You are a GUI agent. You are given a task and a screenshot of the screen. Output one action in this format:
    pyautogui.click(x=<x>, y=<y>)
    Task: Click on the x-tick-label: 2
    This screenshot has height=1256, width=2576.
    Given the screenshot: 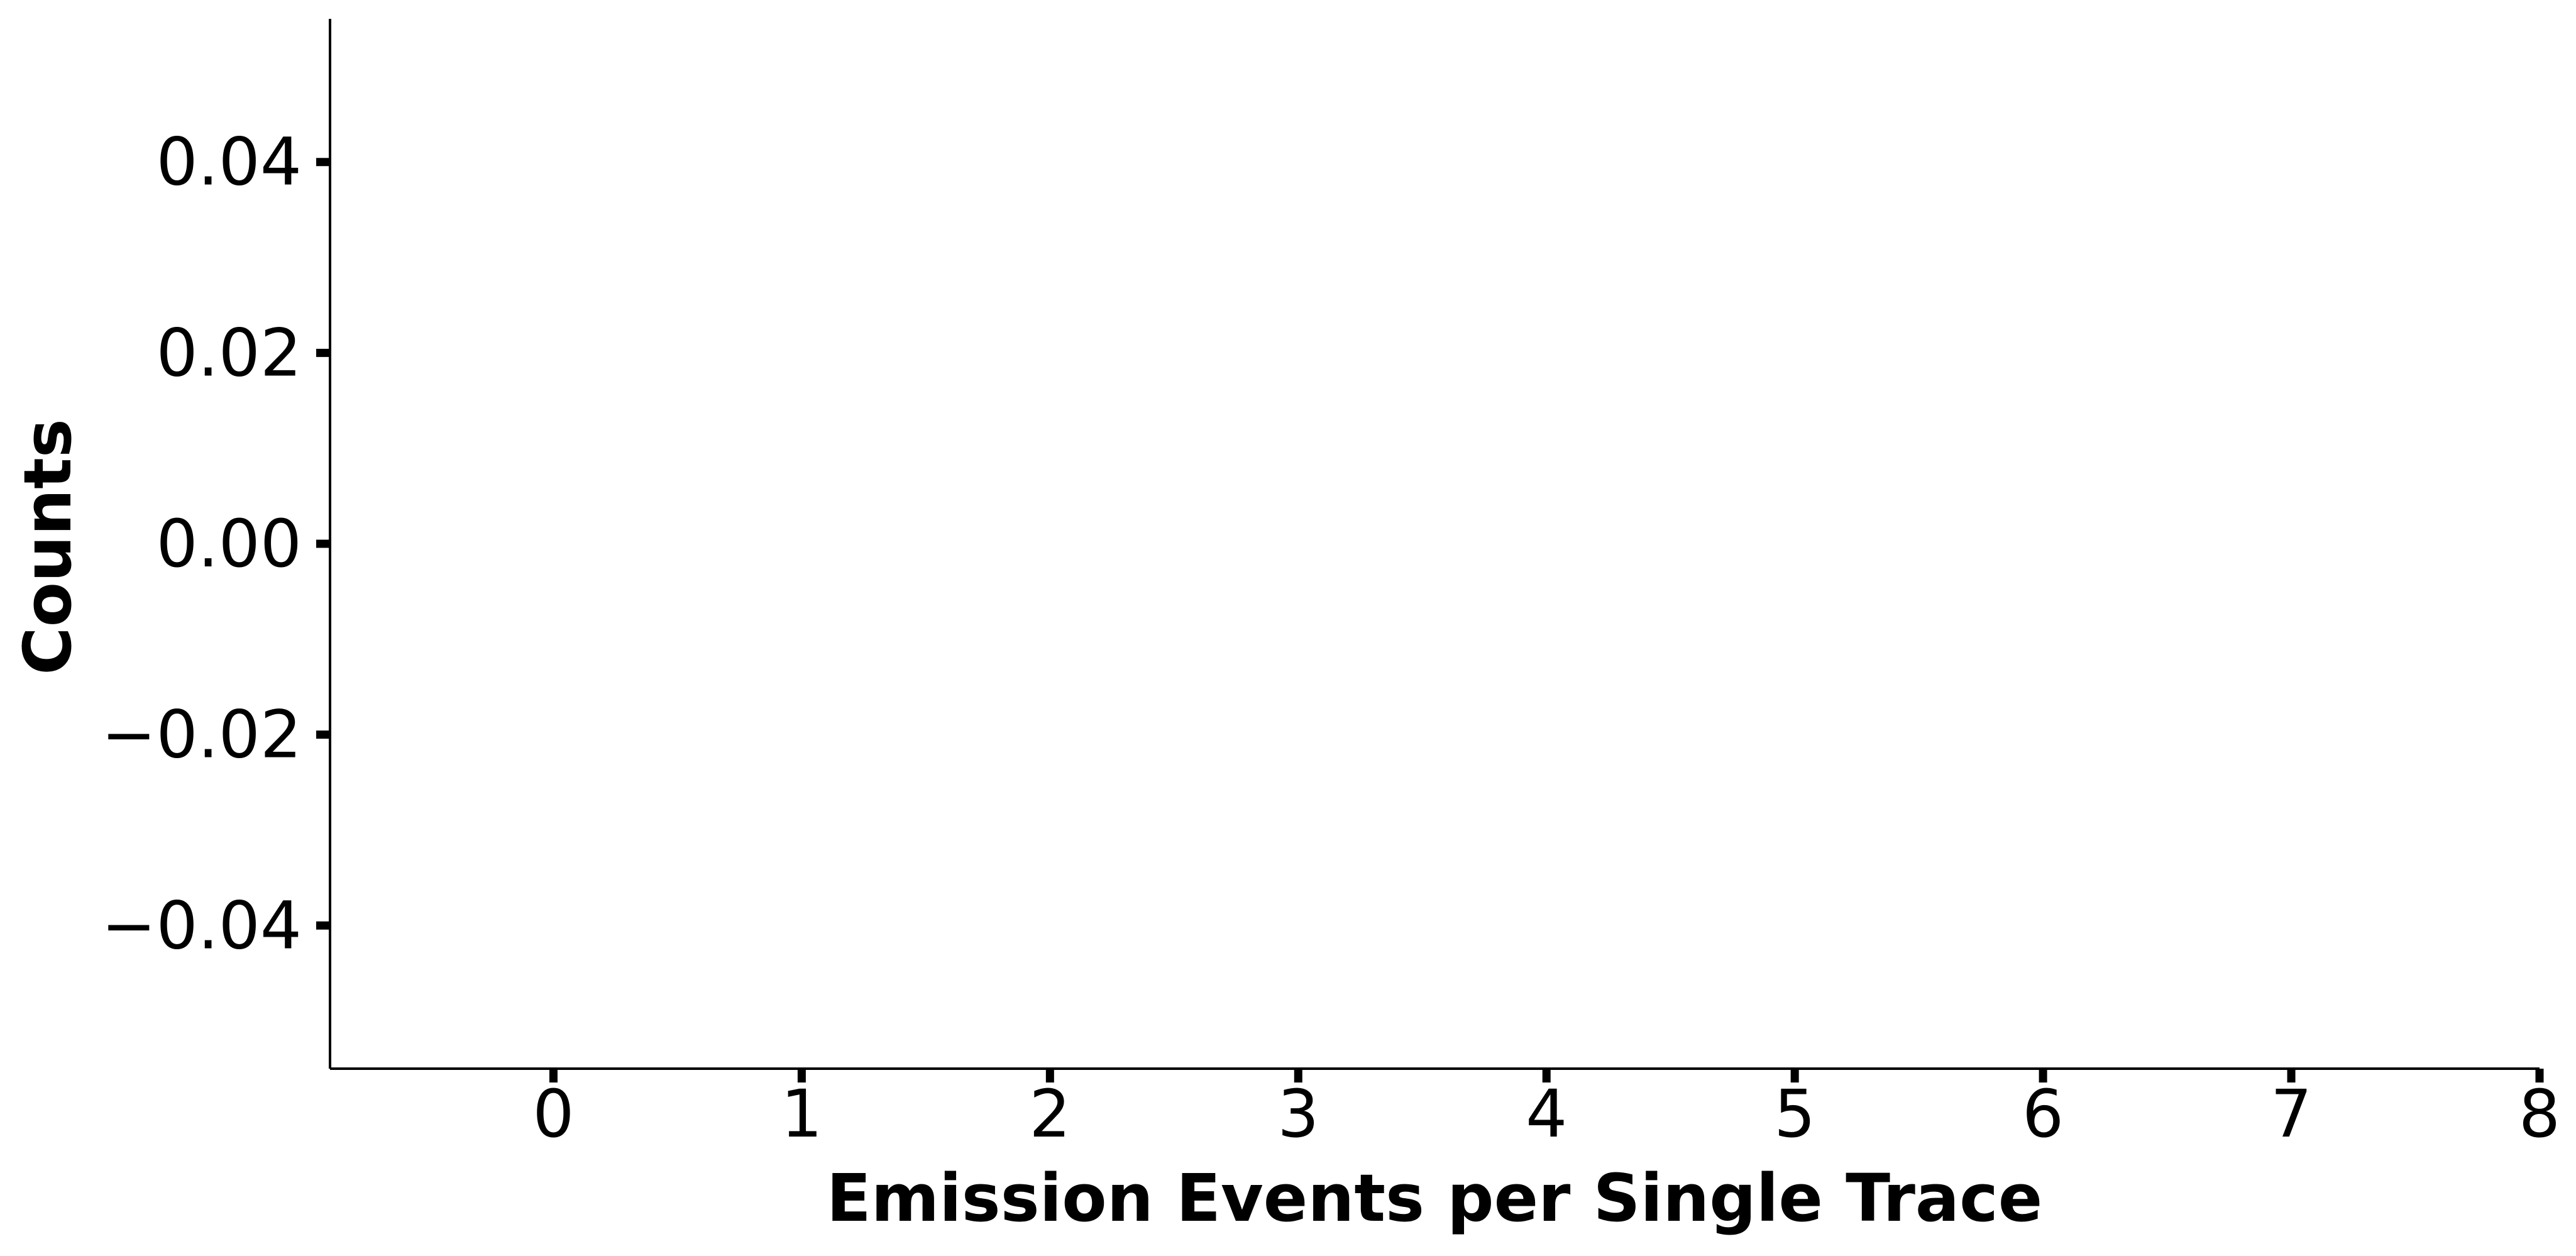 What is the action you would take?
    pyautogui.click(x=1050, y=1114)
    